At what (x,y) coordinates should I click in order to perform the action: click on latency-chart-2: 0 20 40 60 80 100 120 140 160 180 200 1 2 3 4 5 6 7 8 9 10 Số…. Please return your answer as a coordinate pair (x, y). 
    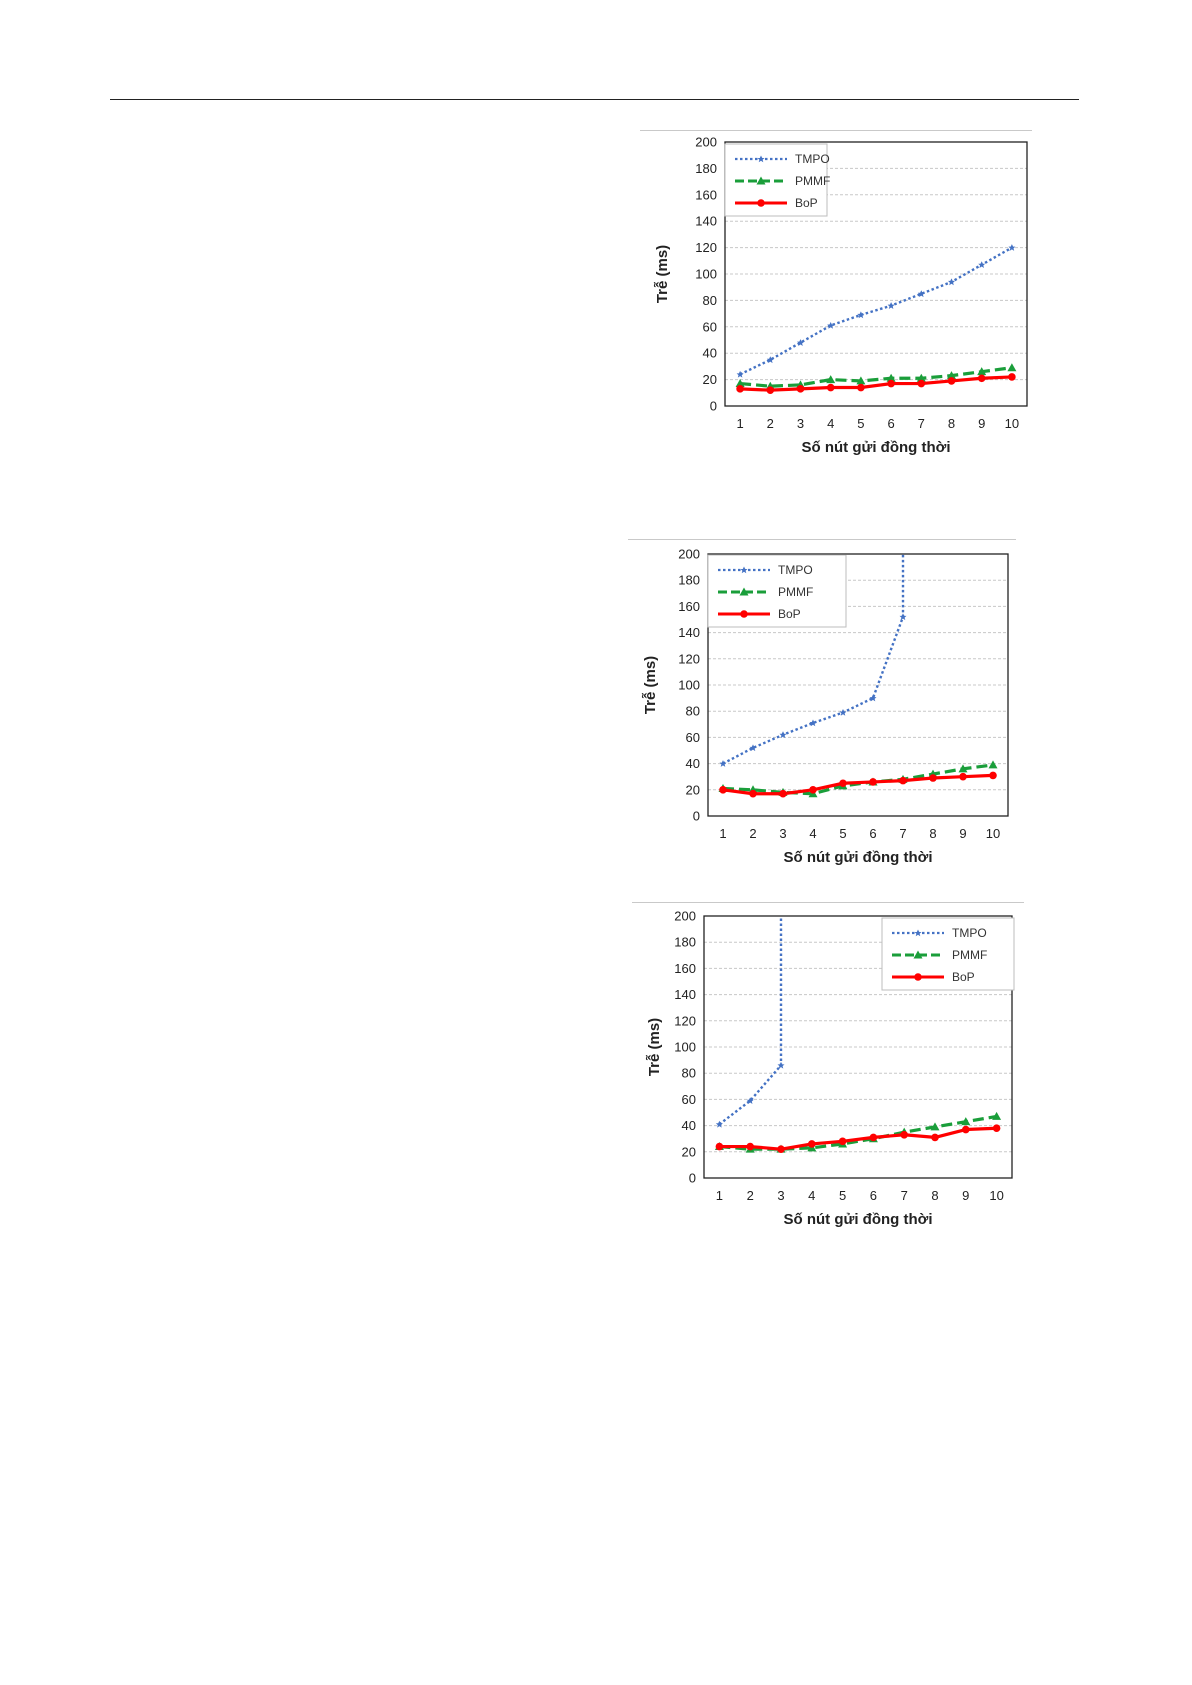
    Looking at the image, I should click on (822, 709).